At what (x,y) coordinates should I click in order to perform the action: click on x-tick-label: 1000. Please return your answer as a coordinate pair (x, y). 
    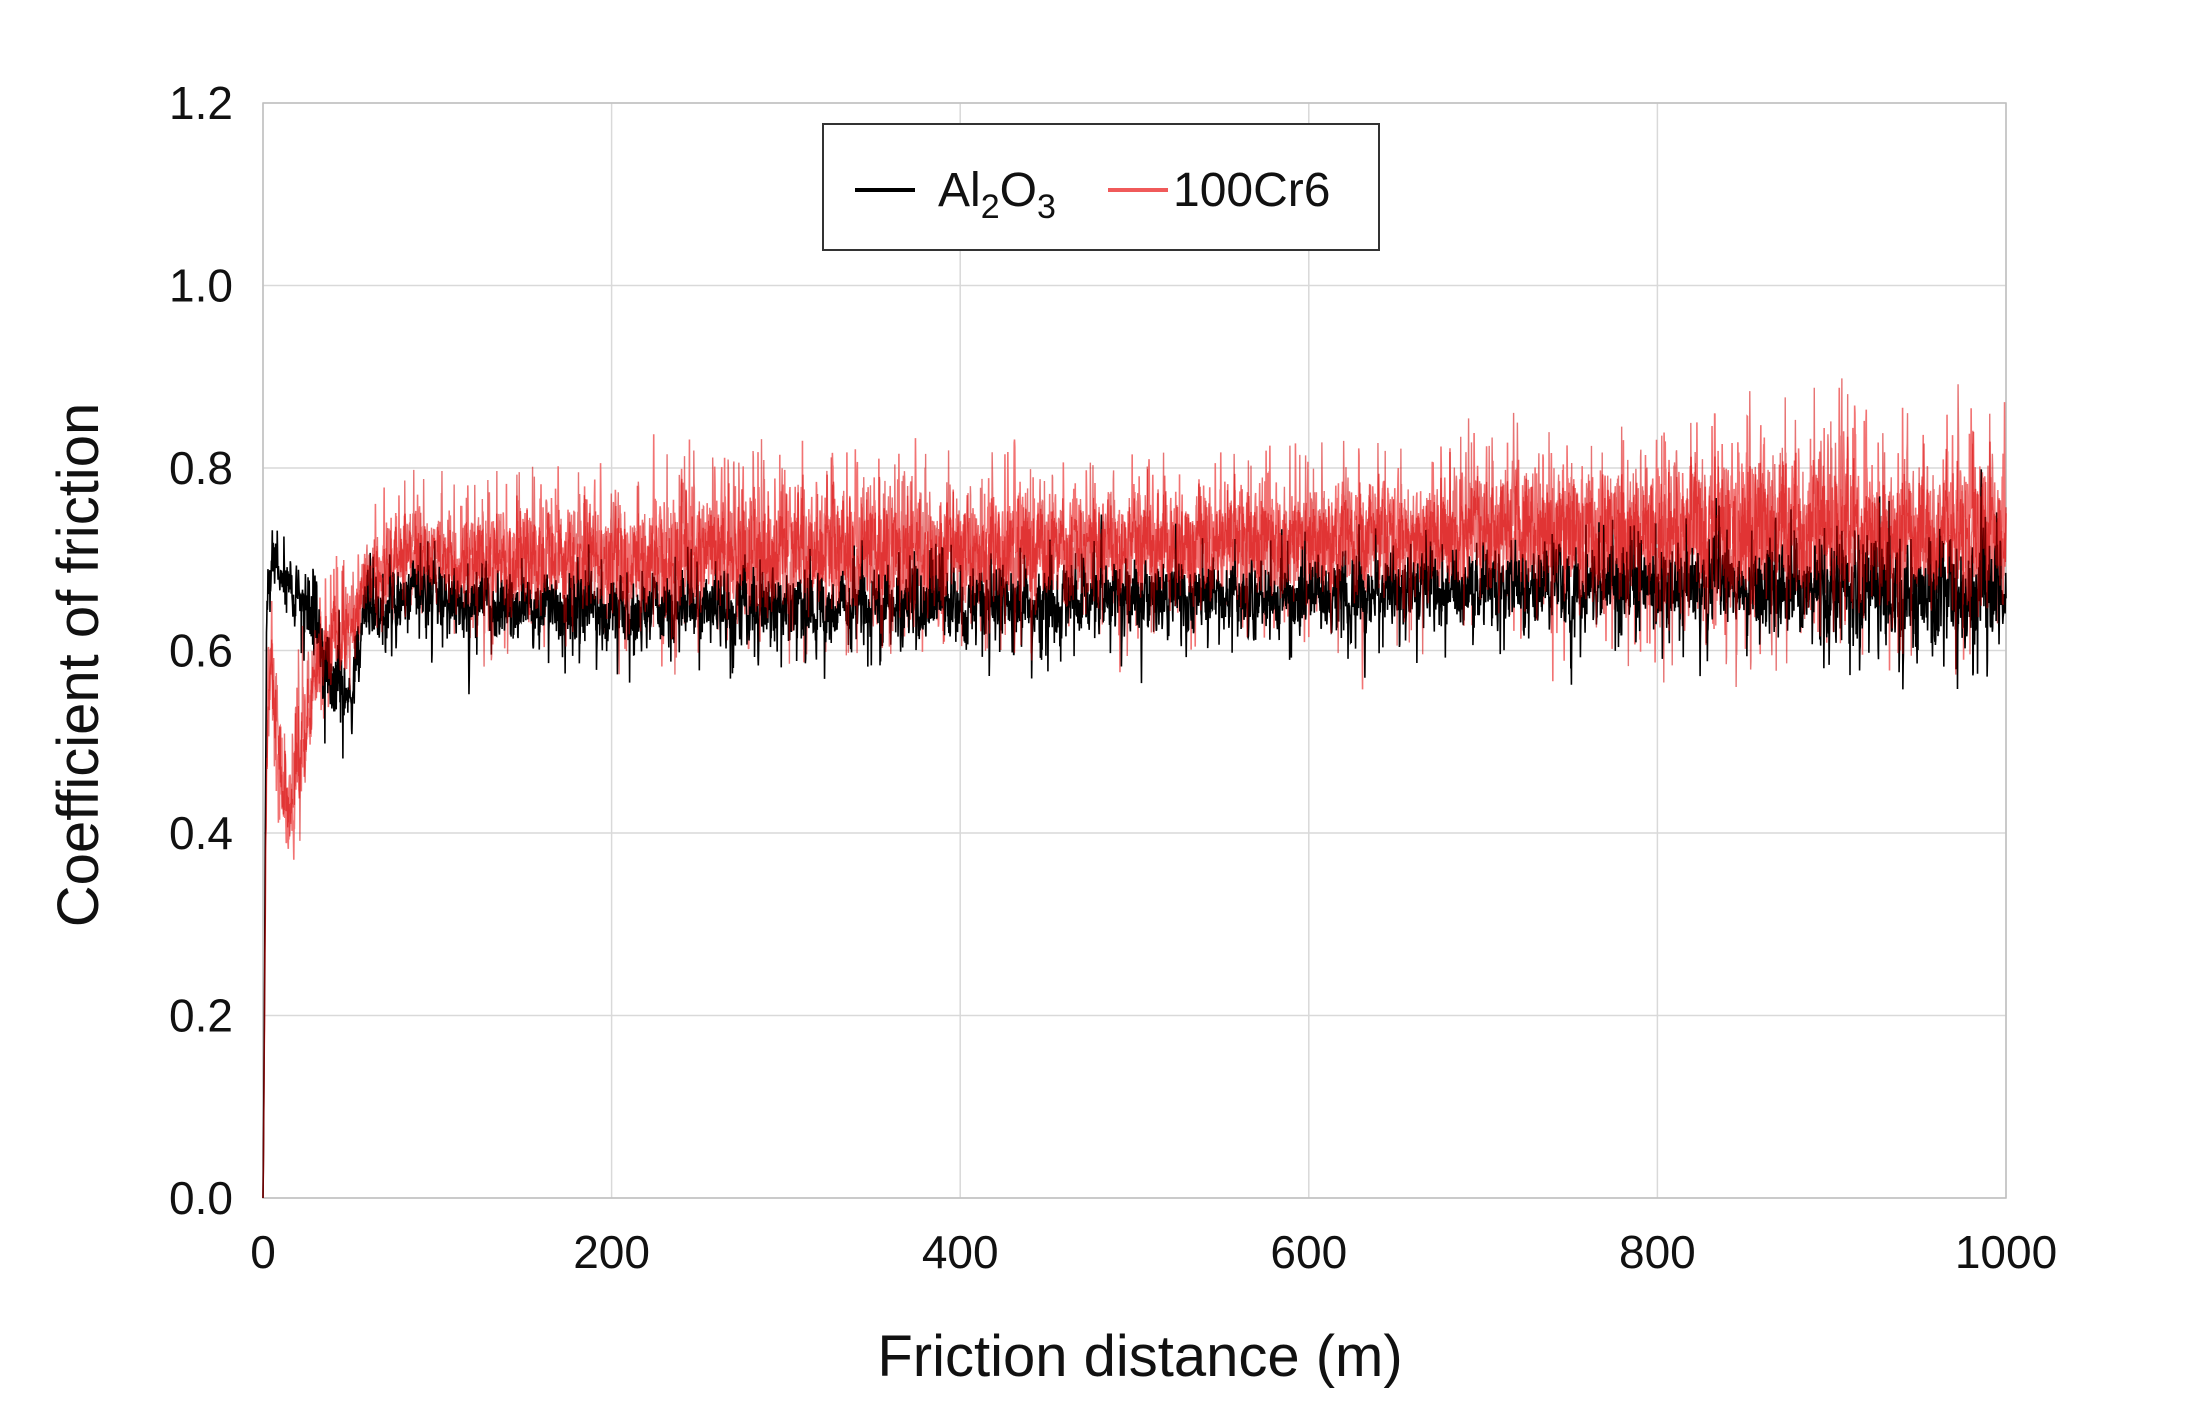
    Looking at the image, I should click on (2006, 1252).